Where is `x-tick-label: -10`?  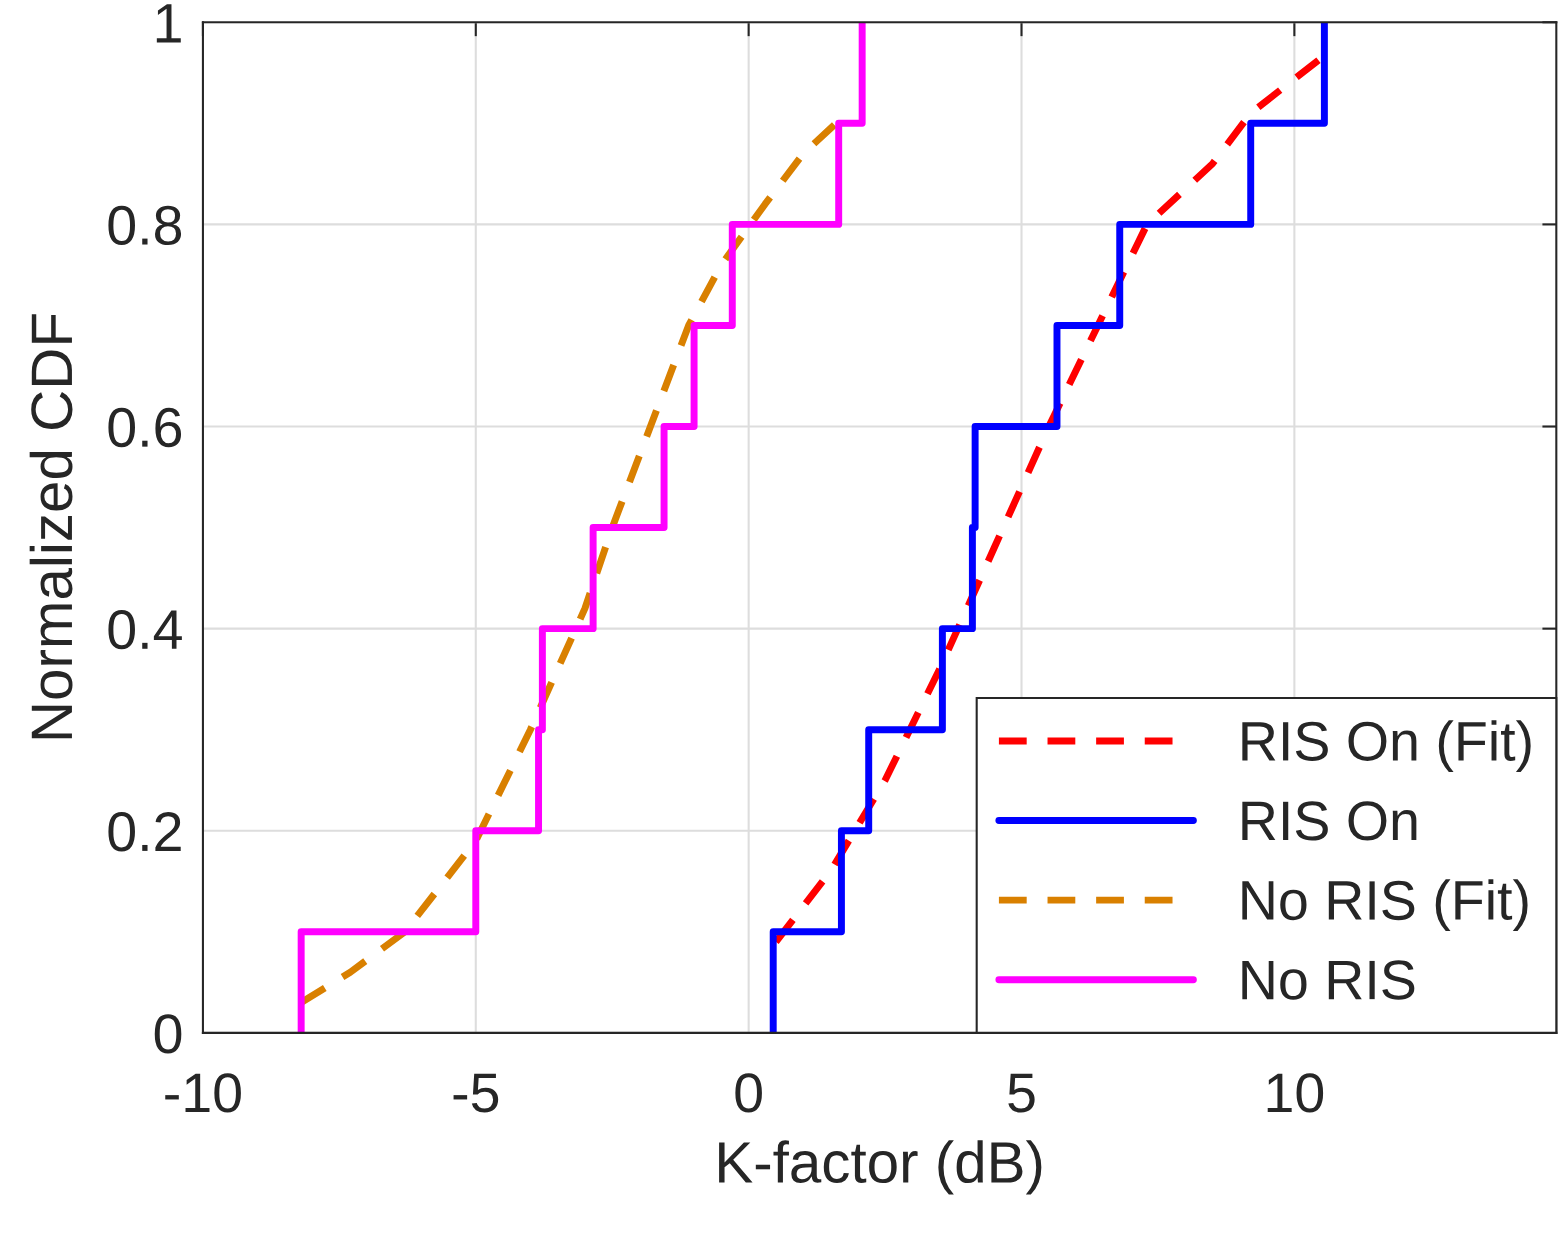 x-tick-label: -10 is located at coordinates (203, 1093).